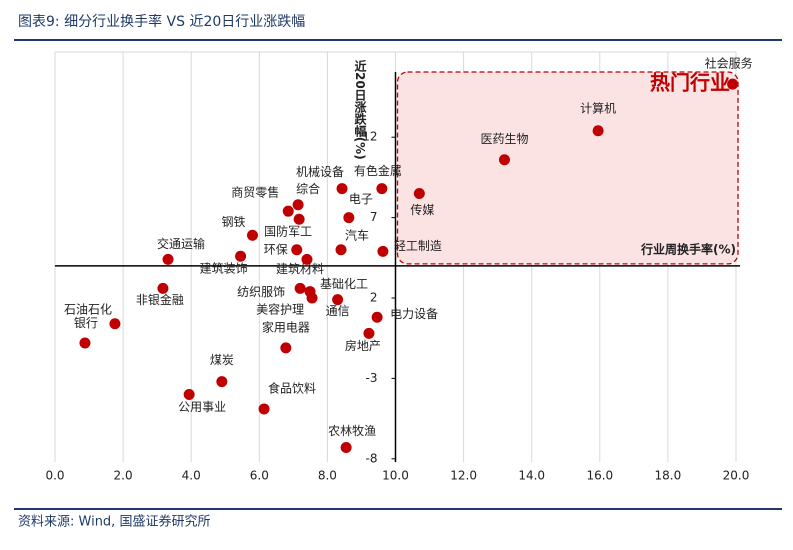 The height and width of the screenshot is (550, 793). Describe the element at coordinates (688, 248) in the screenshot. I see `x-axis-title: 行业周换手率(%)` at that location.